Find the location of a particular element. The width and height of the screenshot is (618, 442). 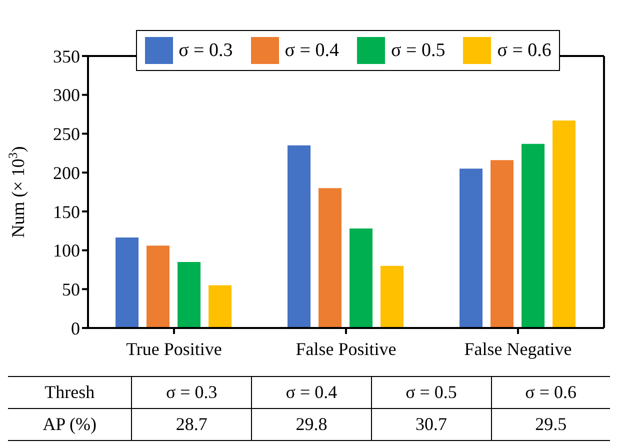

text: σ = 0.4 is located at coordinates (312, 392).